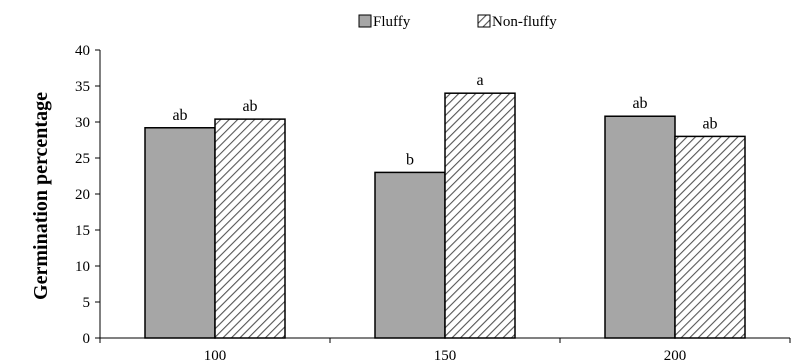 The image size is (809, 364). I want to click on legend-label-fluffy: Fluffy, so click(392, 22).